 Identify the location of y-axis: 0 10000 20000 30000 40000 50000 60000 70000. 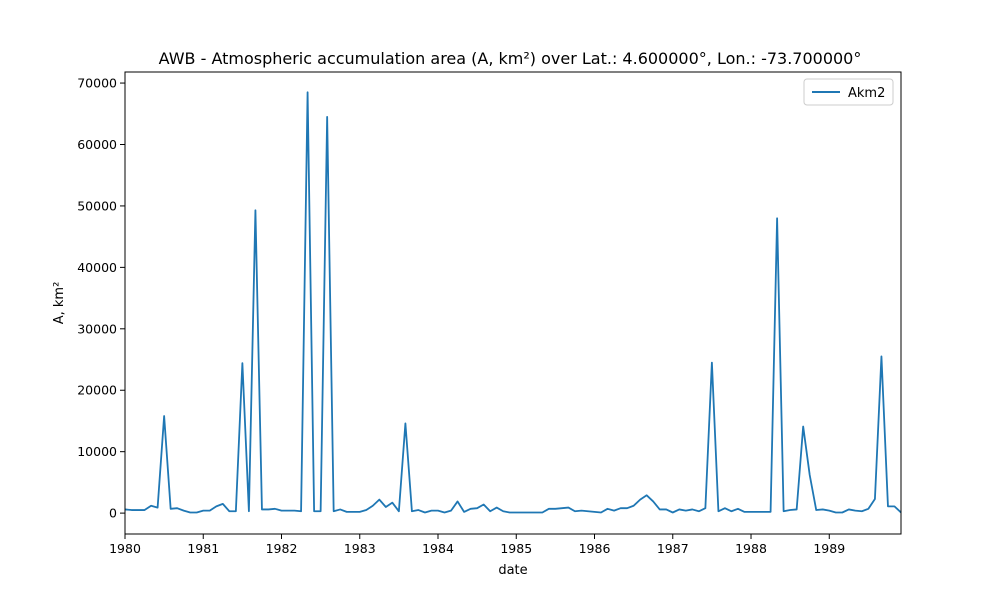
(101, 298).